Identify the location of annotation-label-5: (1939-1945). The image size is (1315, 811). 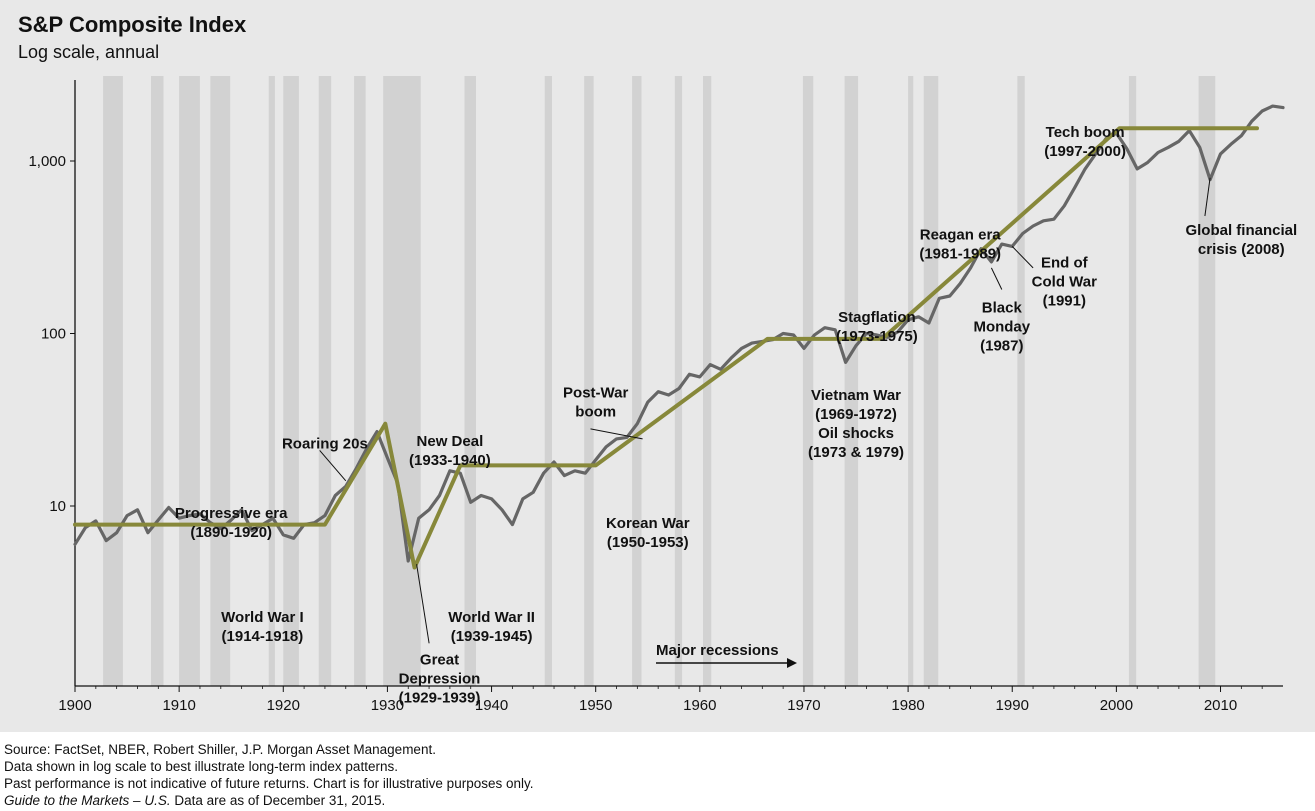
(492, 636).